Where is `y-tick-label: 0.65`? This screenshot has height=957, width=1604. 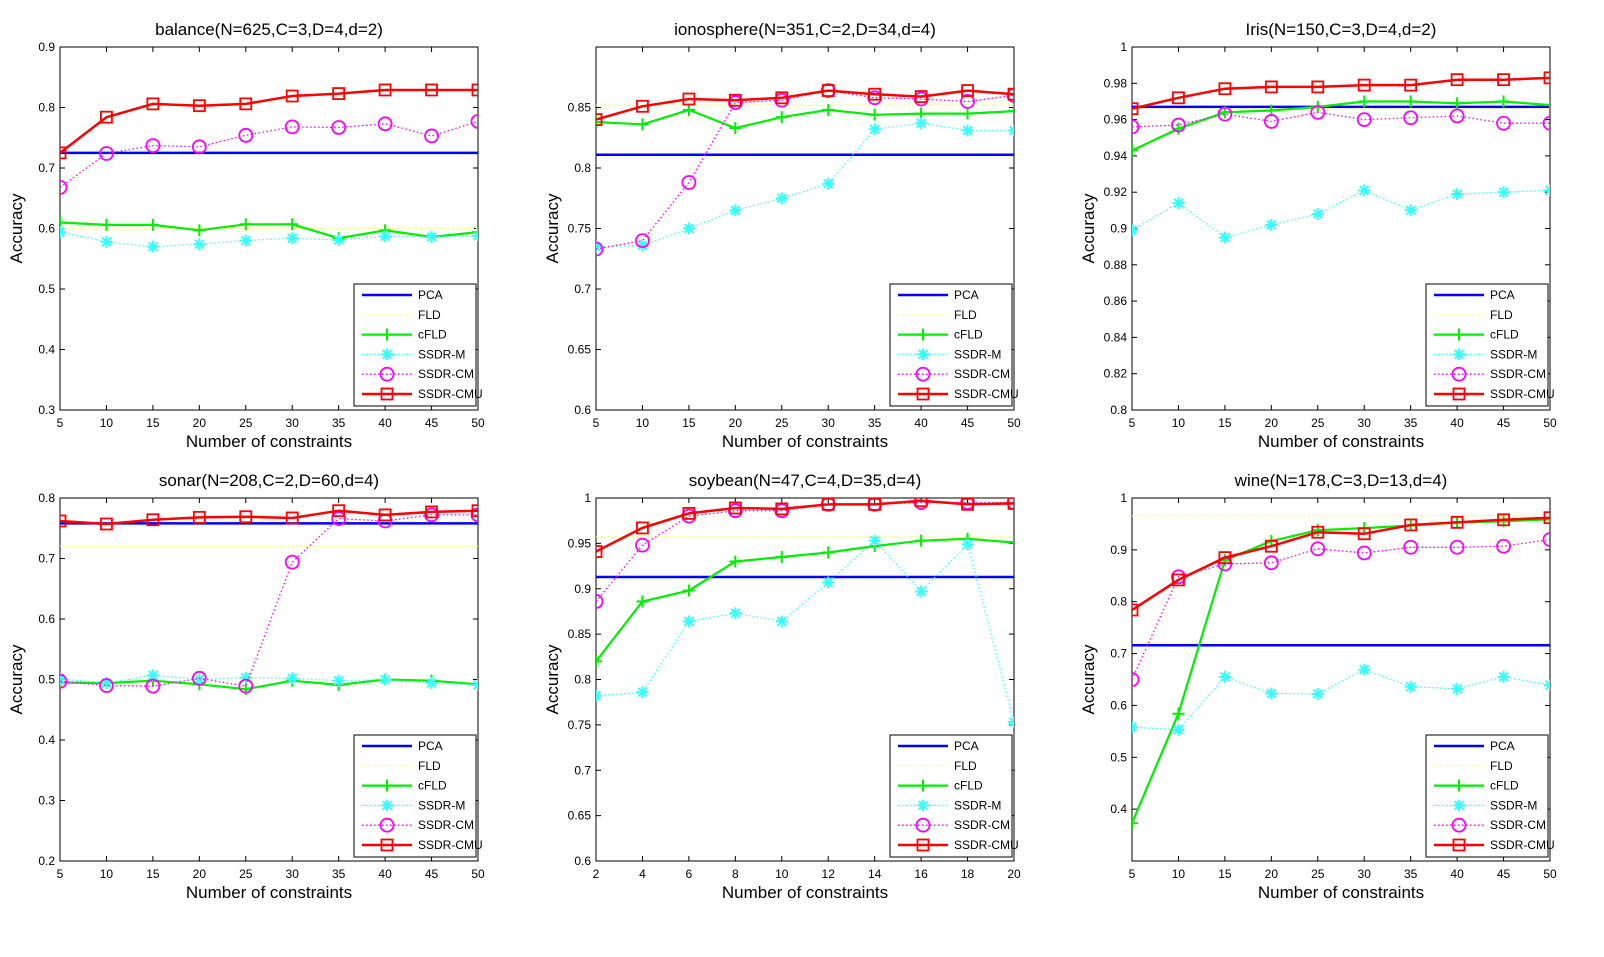 y-tick-label: 0.65 is located at coordinates (580, 350).